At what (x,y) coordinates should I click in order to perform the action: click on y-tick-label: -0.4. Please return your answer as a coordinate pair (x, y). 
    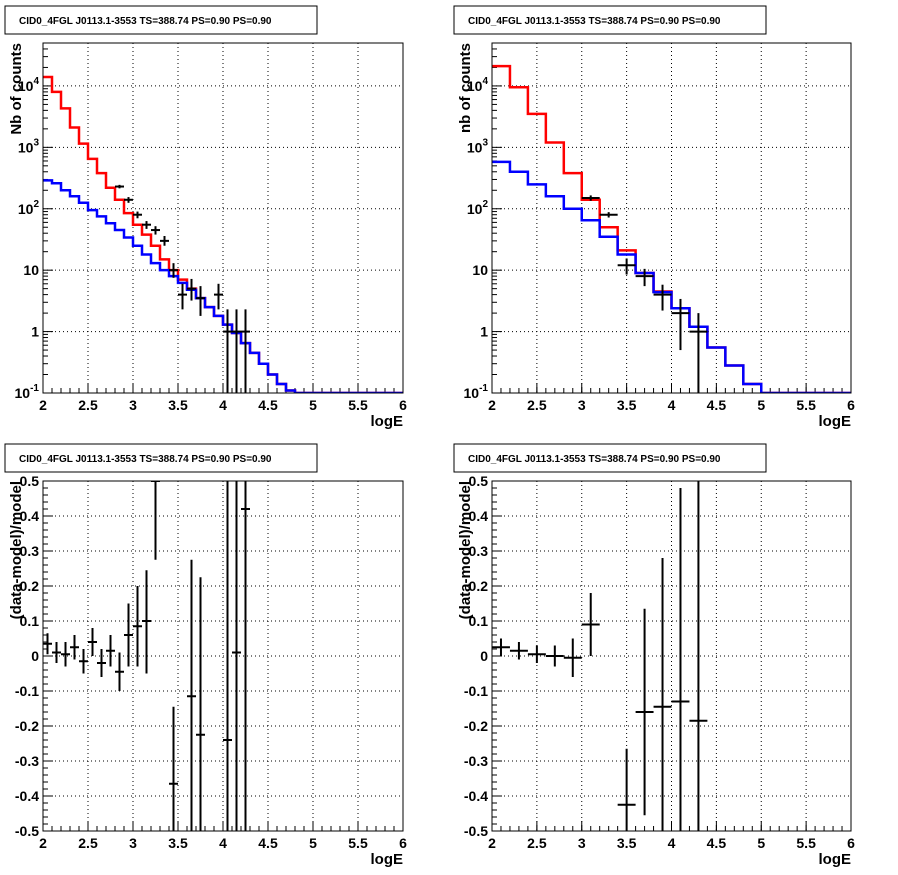
    Looking at the image, I should click on (27, 796).